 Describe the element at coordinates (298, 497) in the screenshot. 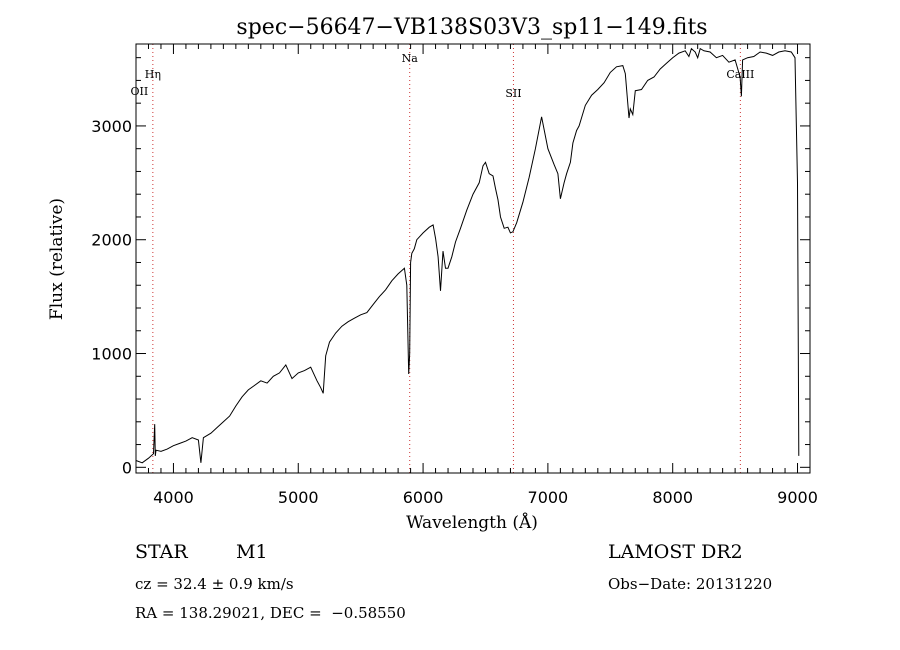

I see `x-tick-label-1: 5000` at that location.